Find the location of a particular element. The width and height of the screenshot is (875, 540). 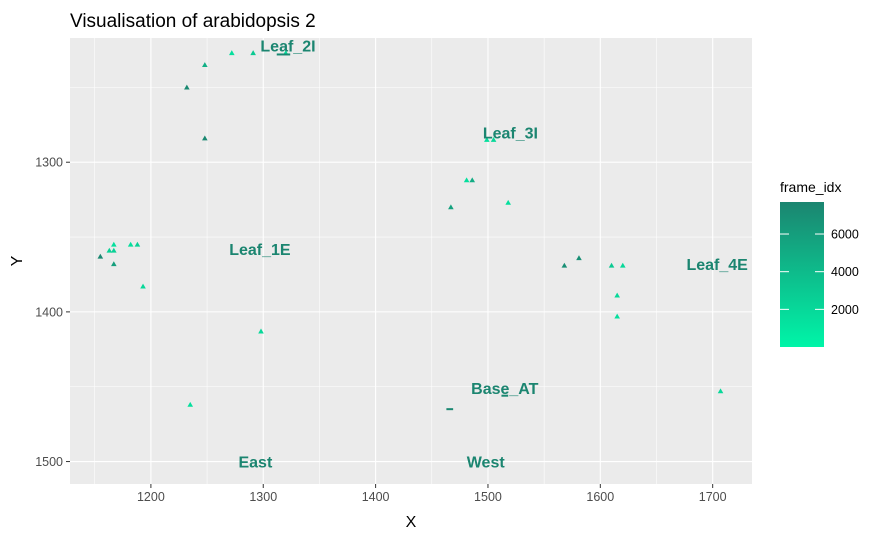

legend-colorbar is located at coordinates (802, 274).